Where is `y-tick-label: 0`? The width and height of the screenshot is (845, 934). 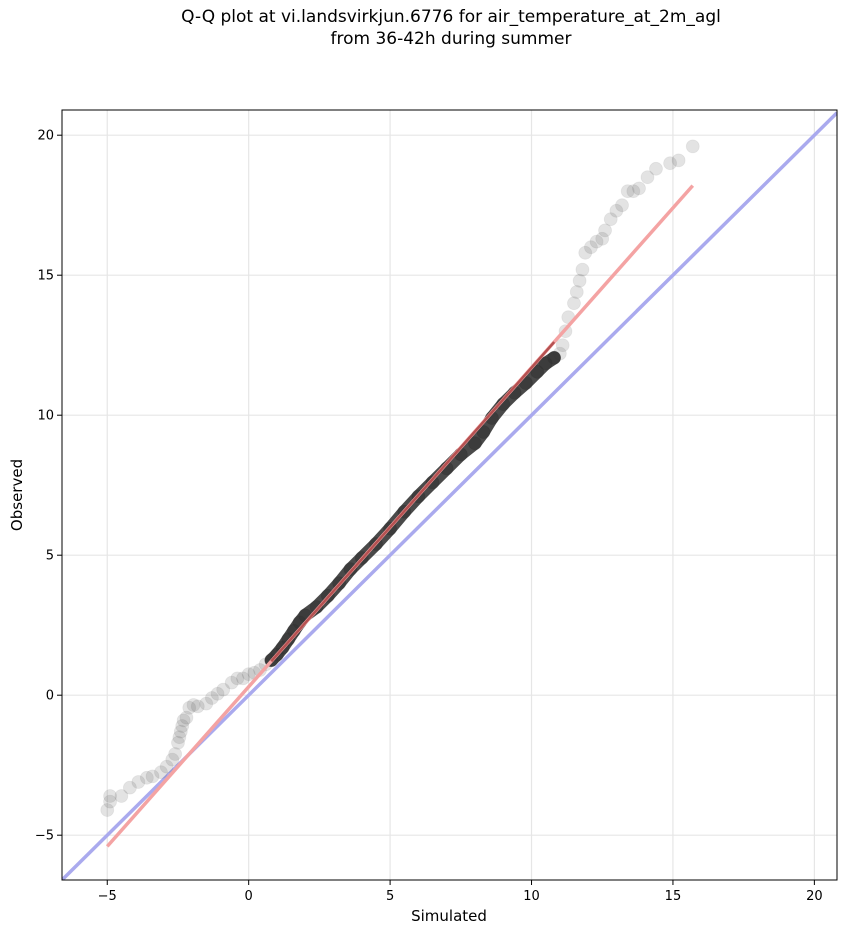 y-tick-label: 0 is located at coordinates (50, 696).